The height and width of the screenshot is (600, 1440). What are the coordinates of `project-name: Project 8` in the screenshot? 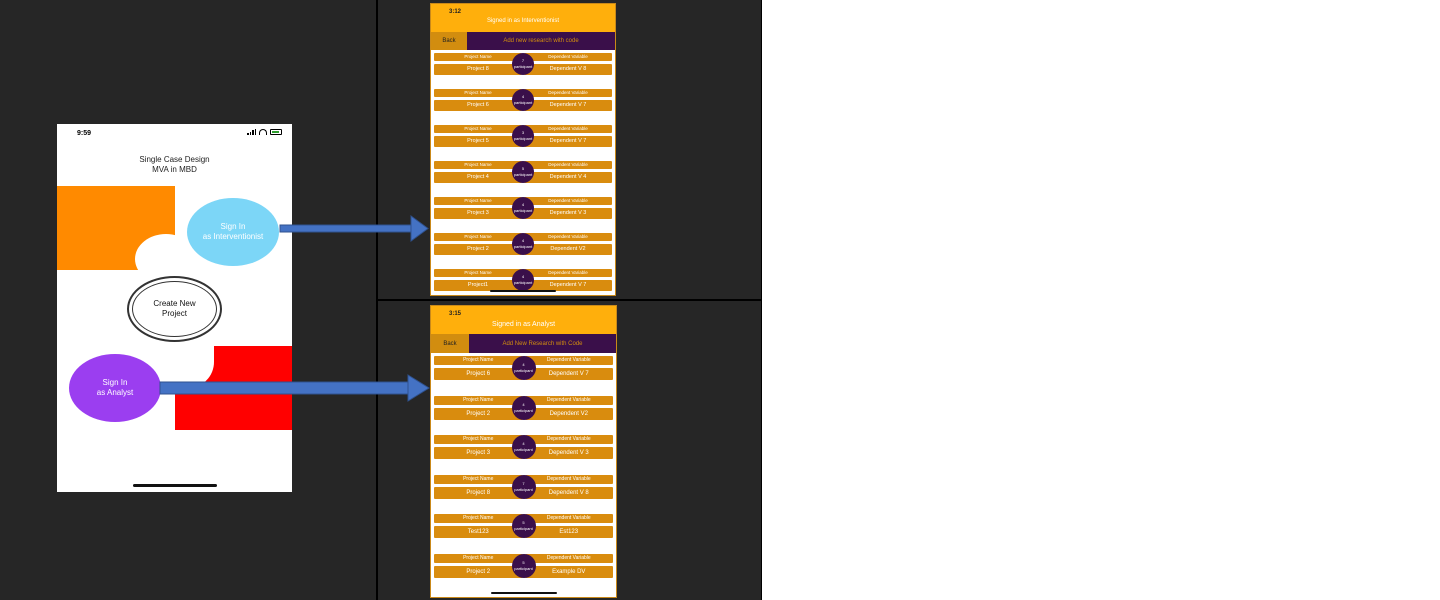 It's located at (478, 492).